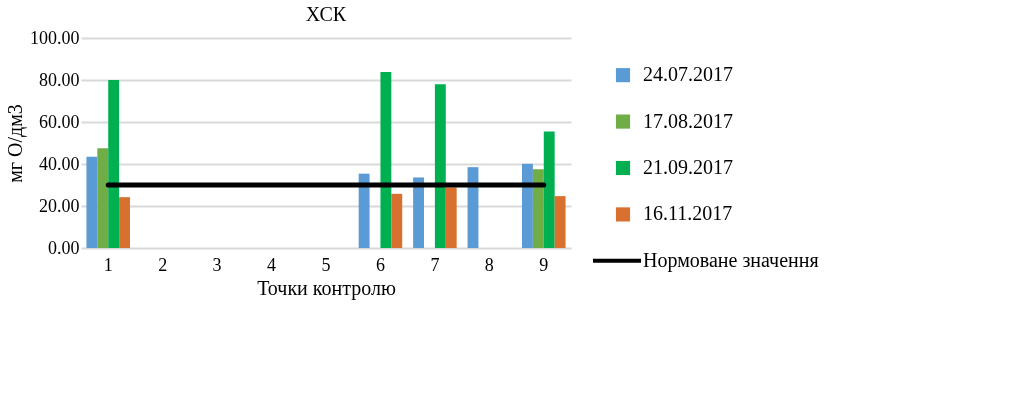 The width and height of the screenshot is (1014, 412). What do you see at coordinates (544, 264) in the screenshot?
I see `x-tick-label: 9` at bounding box center [544, 264].